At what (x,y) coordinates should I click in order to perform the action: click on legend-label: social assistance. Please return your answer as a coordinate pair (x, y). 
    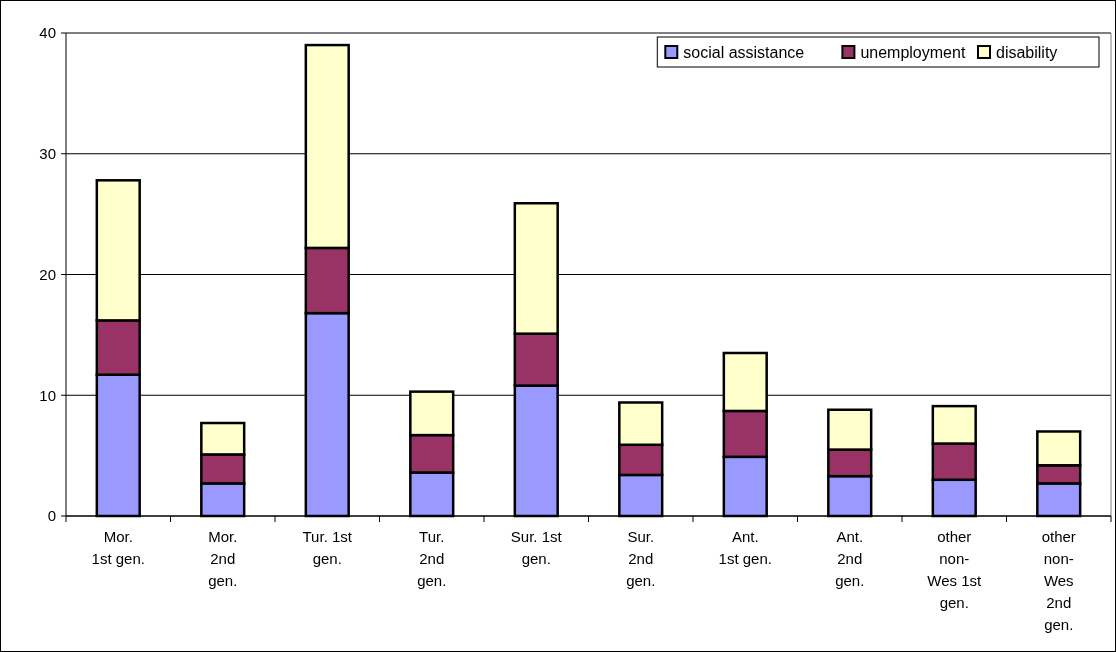
    Looking at the image, I should click on (744, 52).